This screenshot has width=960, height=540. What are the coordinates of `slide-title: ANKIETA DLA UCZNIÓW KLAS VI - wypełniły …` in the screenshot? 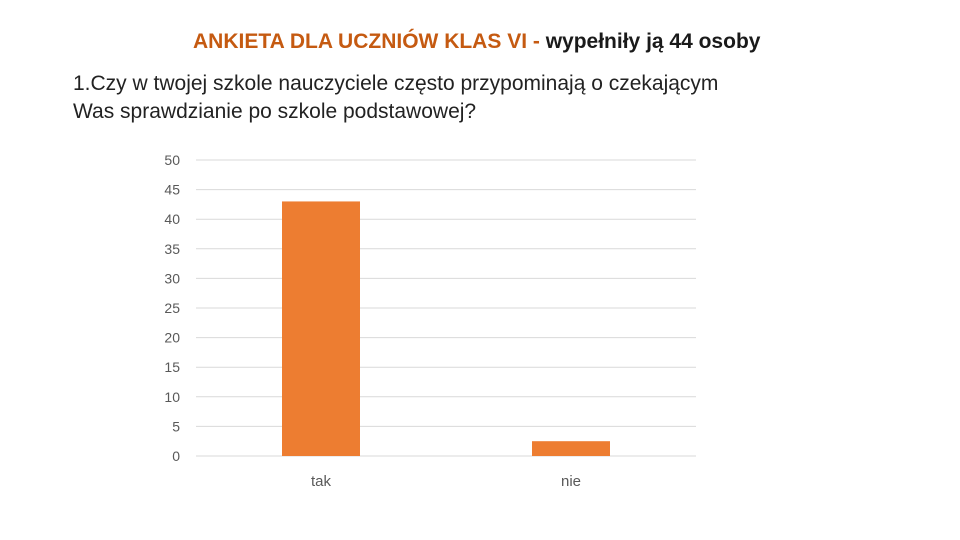 It's located at (476, 42).